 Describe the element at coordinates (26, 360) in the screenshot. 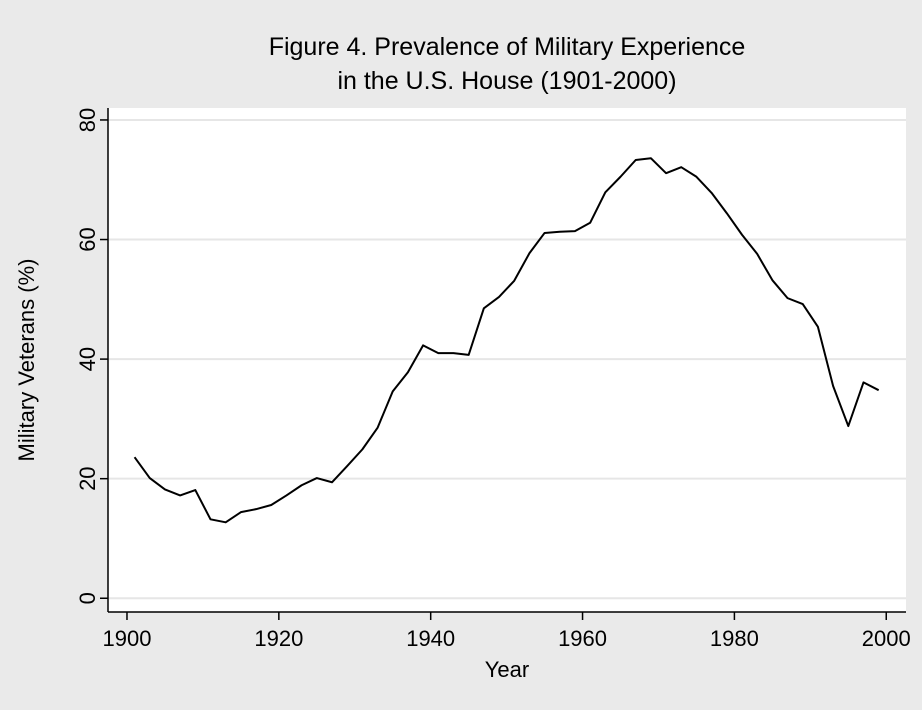

I see `y-axis-label: Military Veterans (%)` at that location.